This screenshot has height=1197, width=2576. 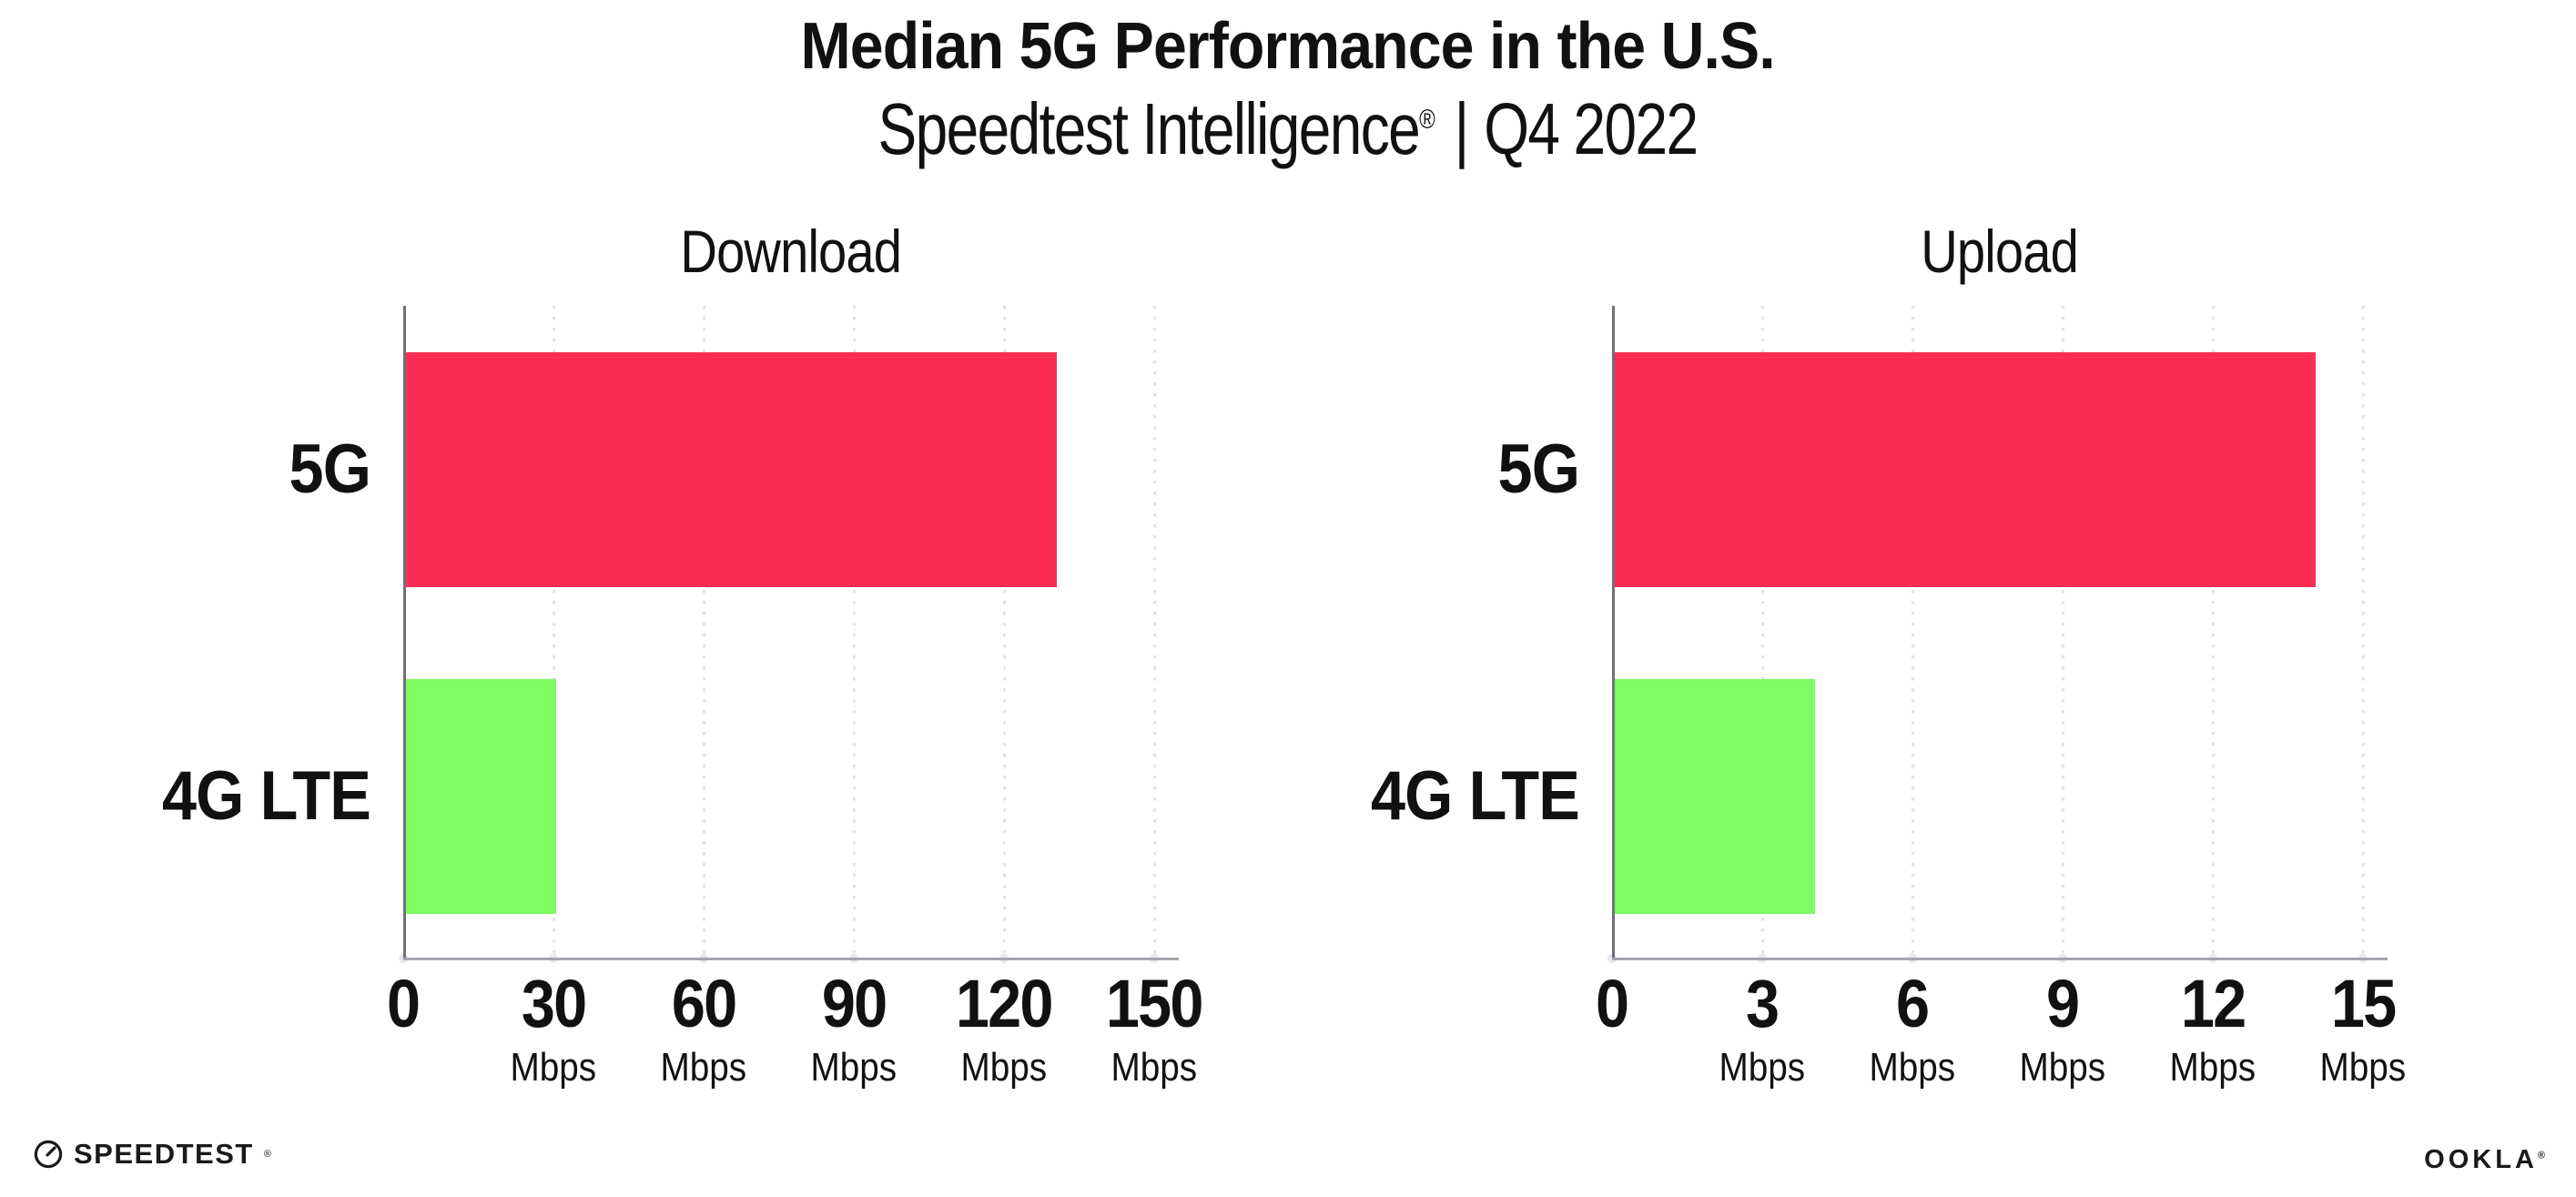 I want to click on download-chart-title: Download, so click(x=791, y=251).